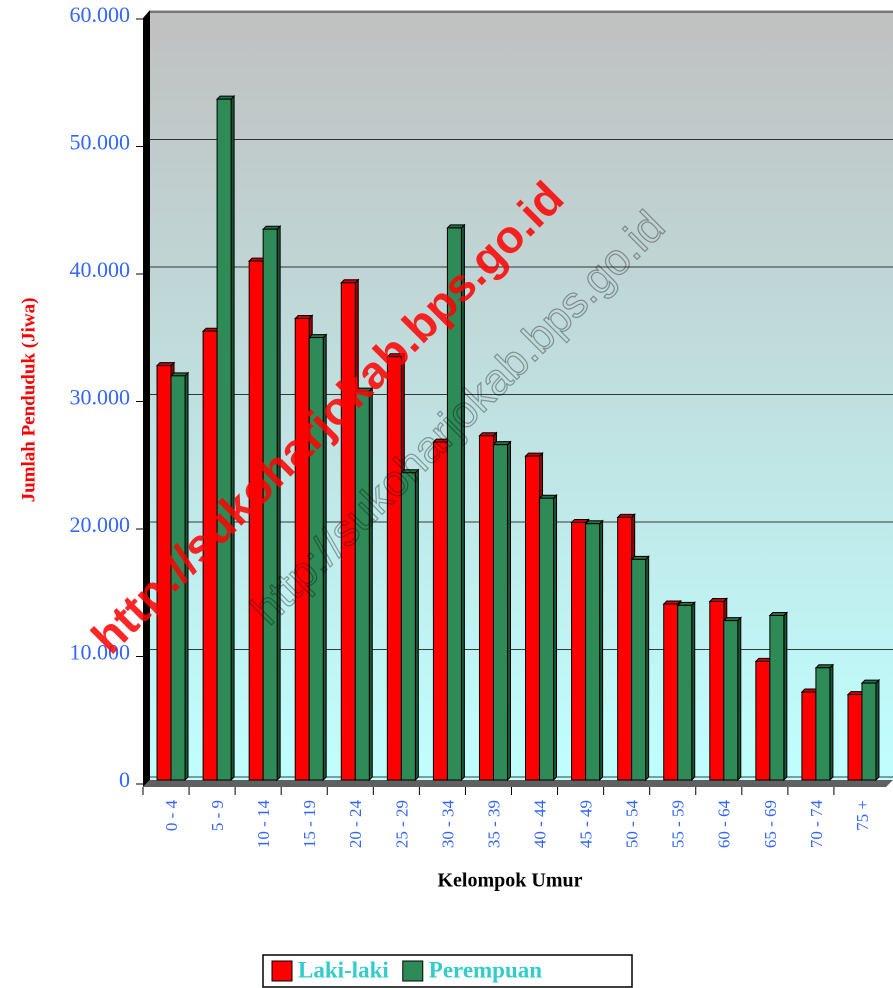 This screenshot has height=988, width=893. What do you see at coordinates (309, 824) in the screenshot?
I see `x-tick-label: 15 - 19` at bounding box center [309, 824].